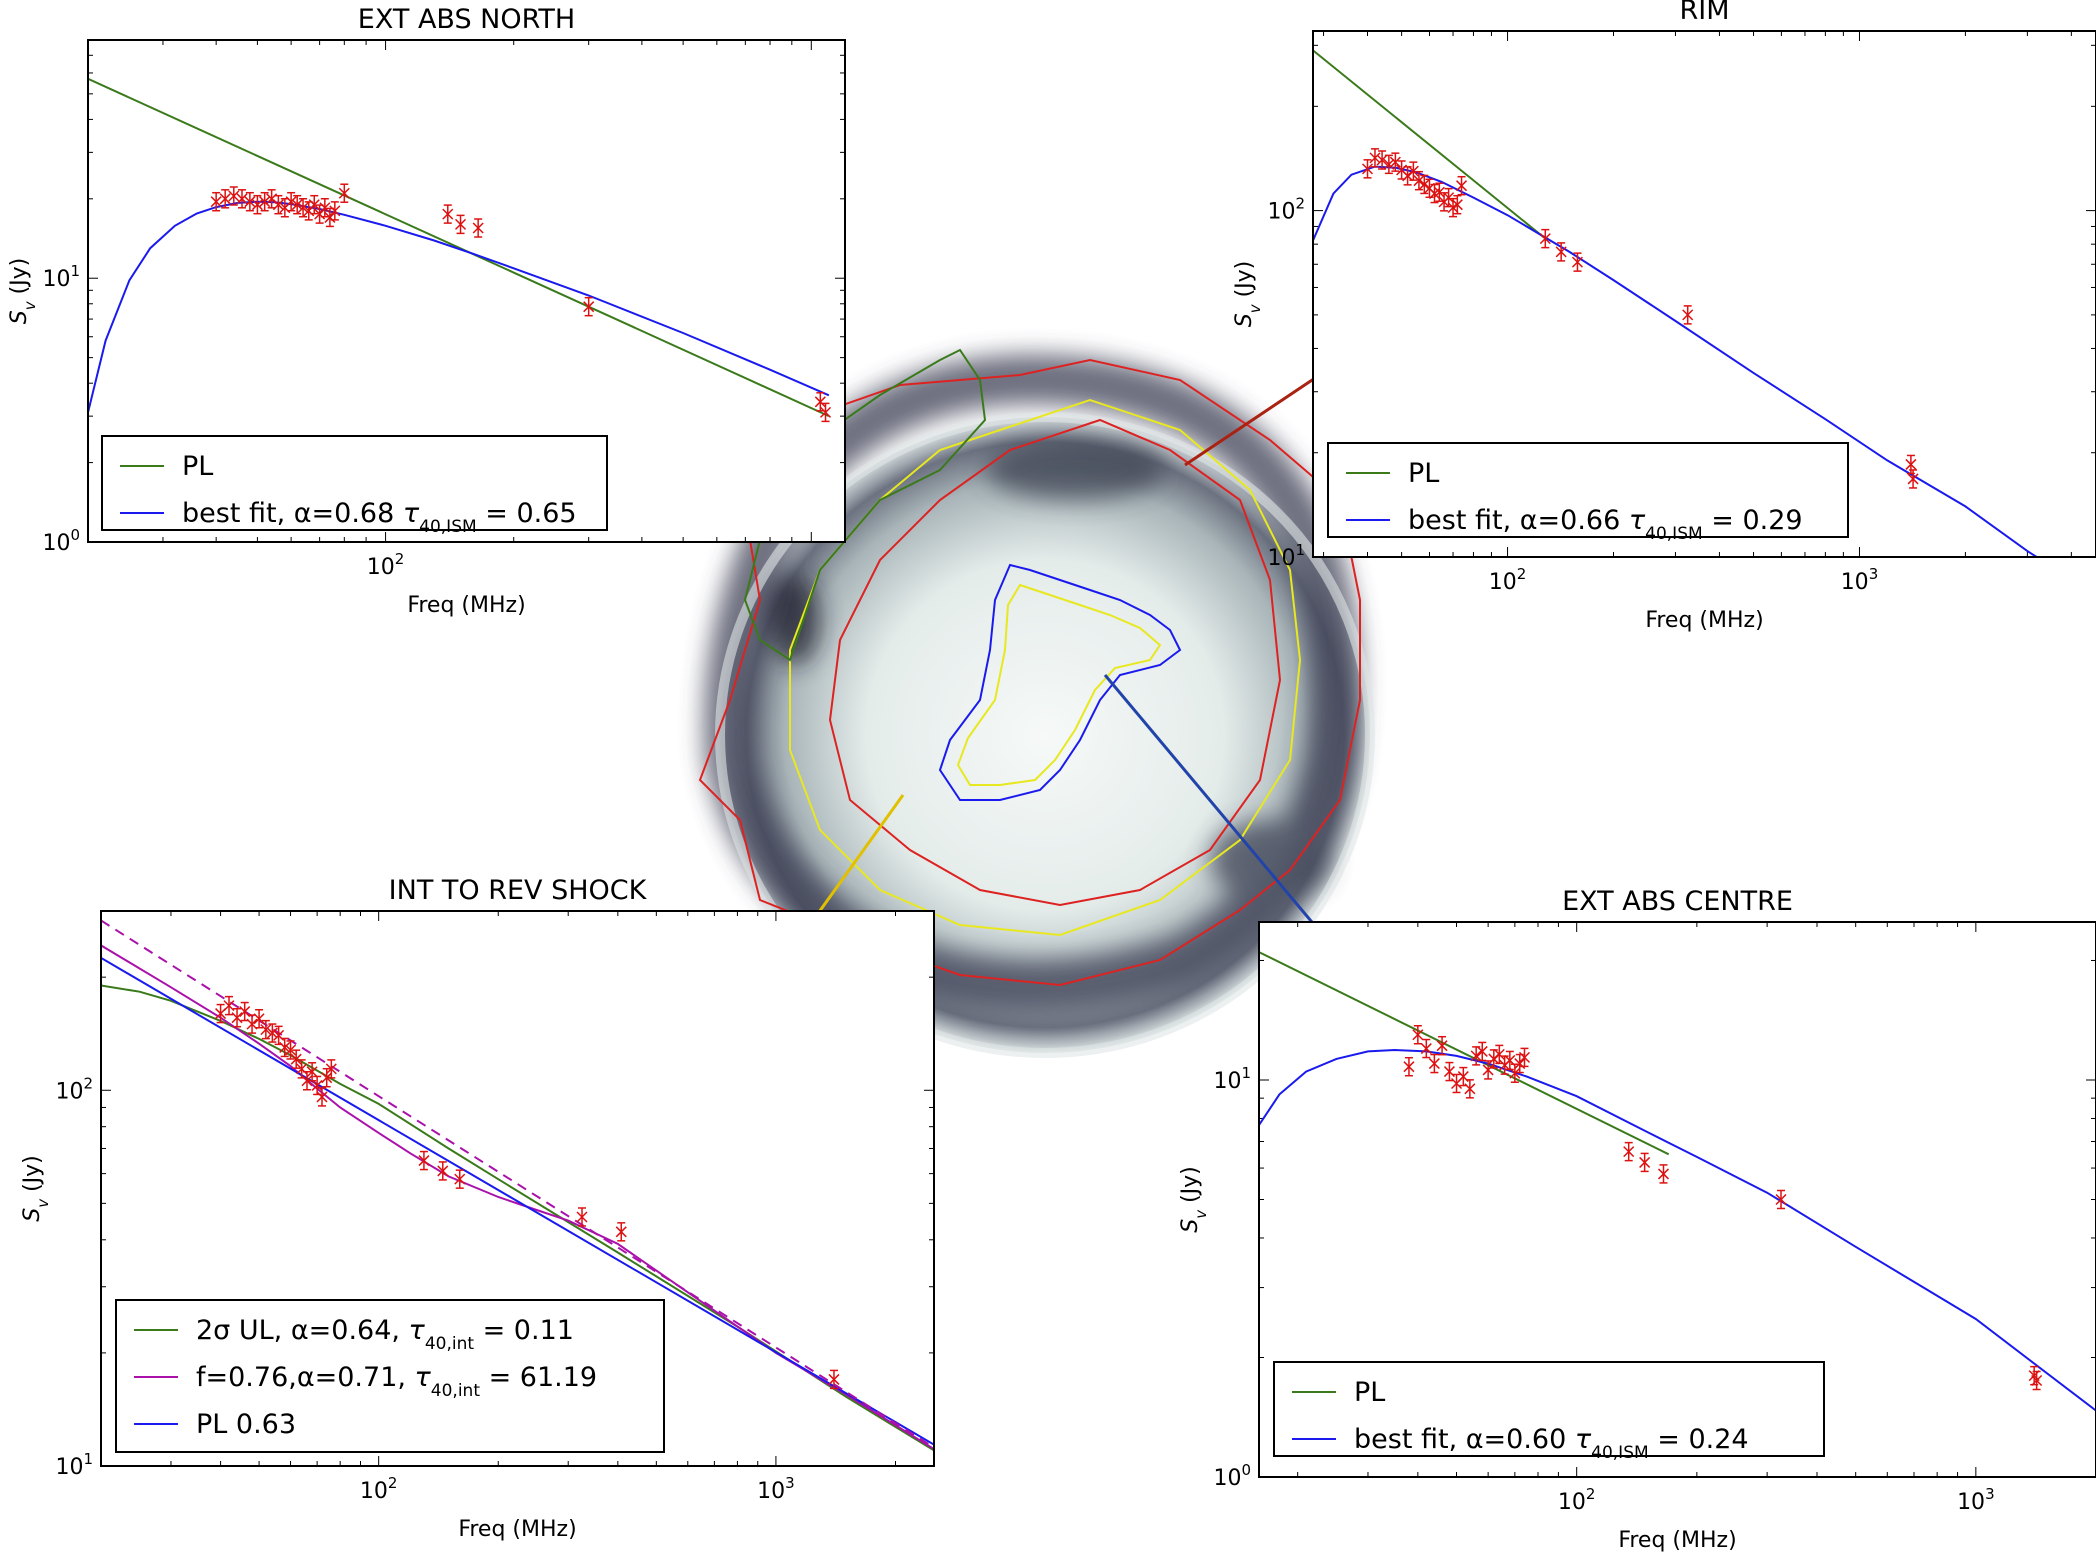  What do you see at coordinates (1431, 145) in the screenshot?
I see `series-line-PL` at bounding box center [1431, 145].